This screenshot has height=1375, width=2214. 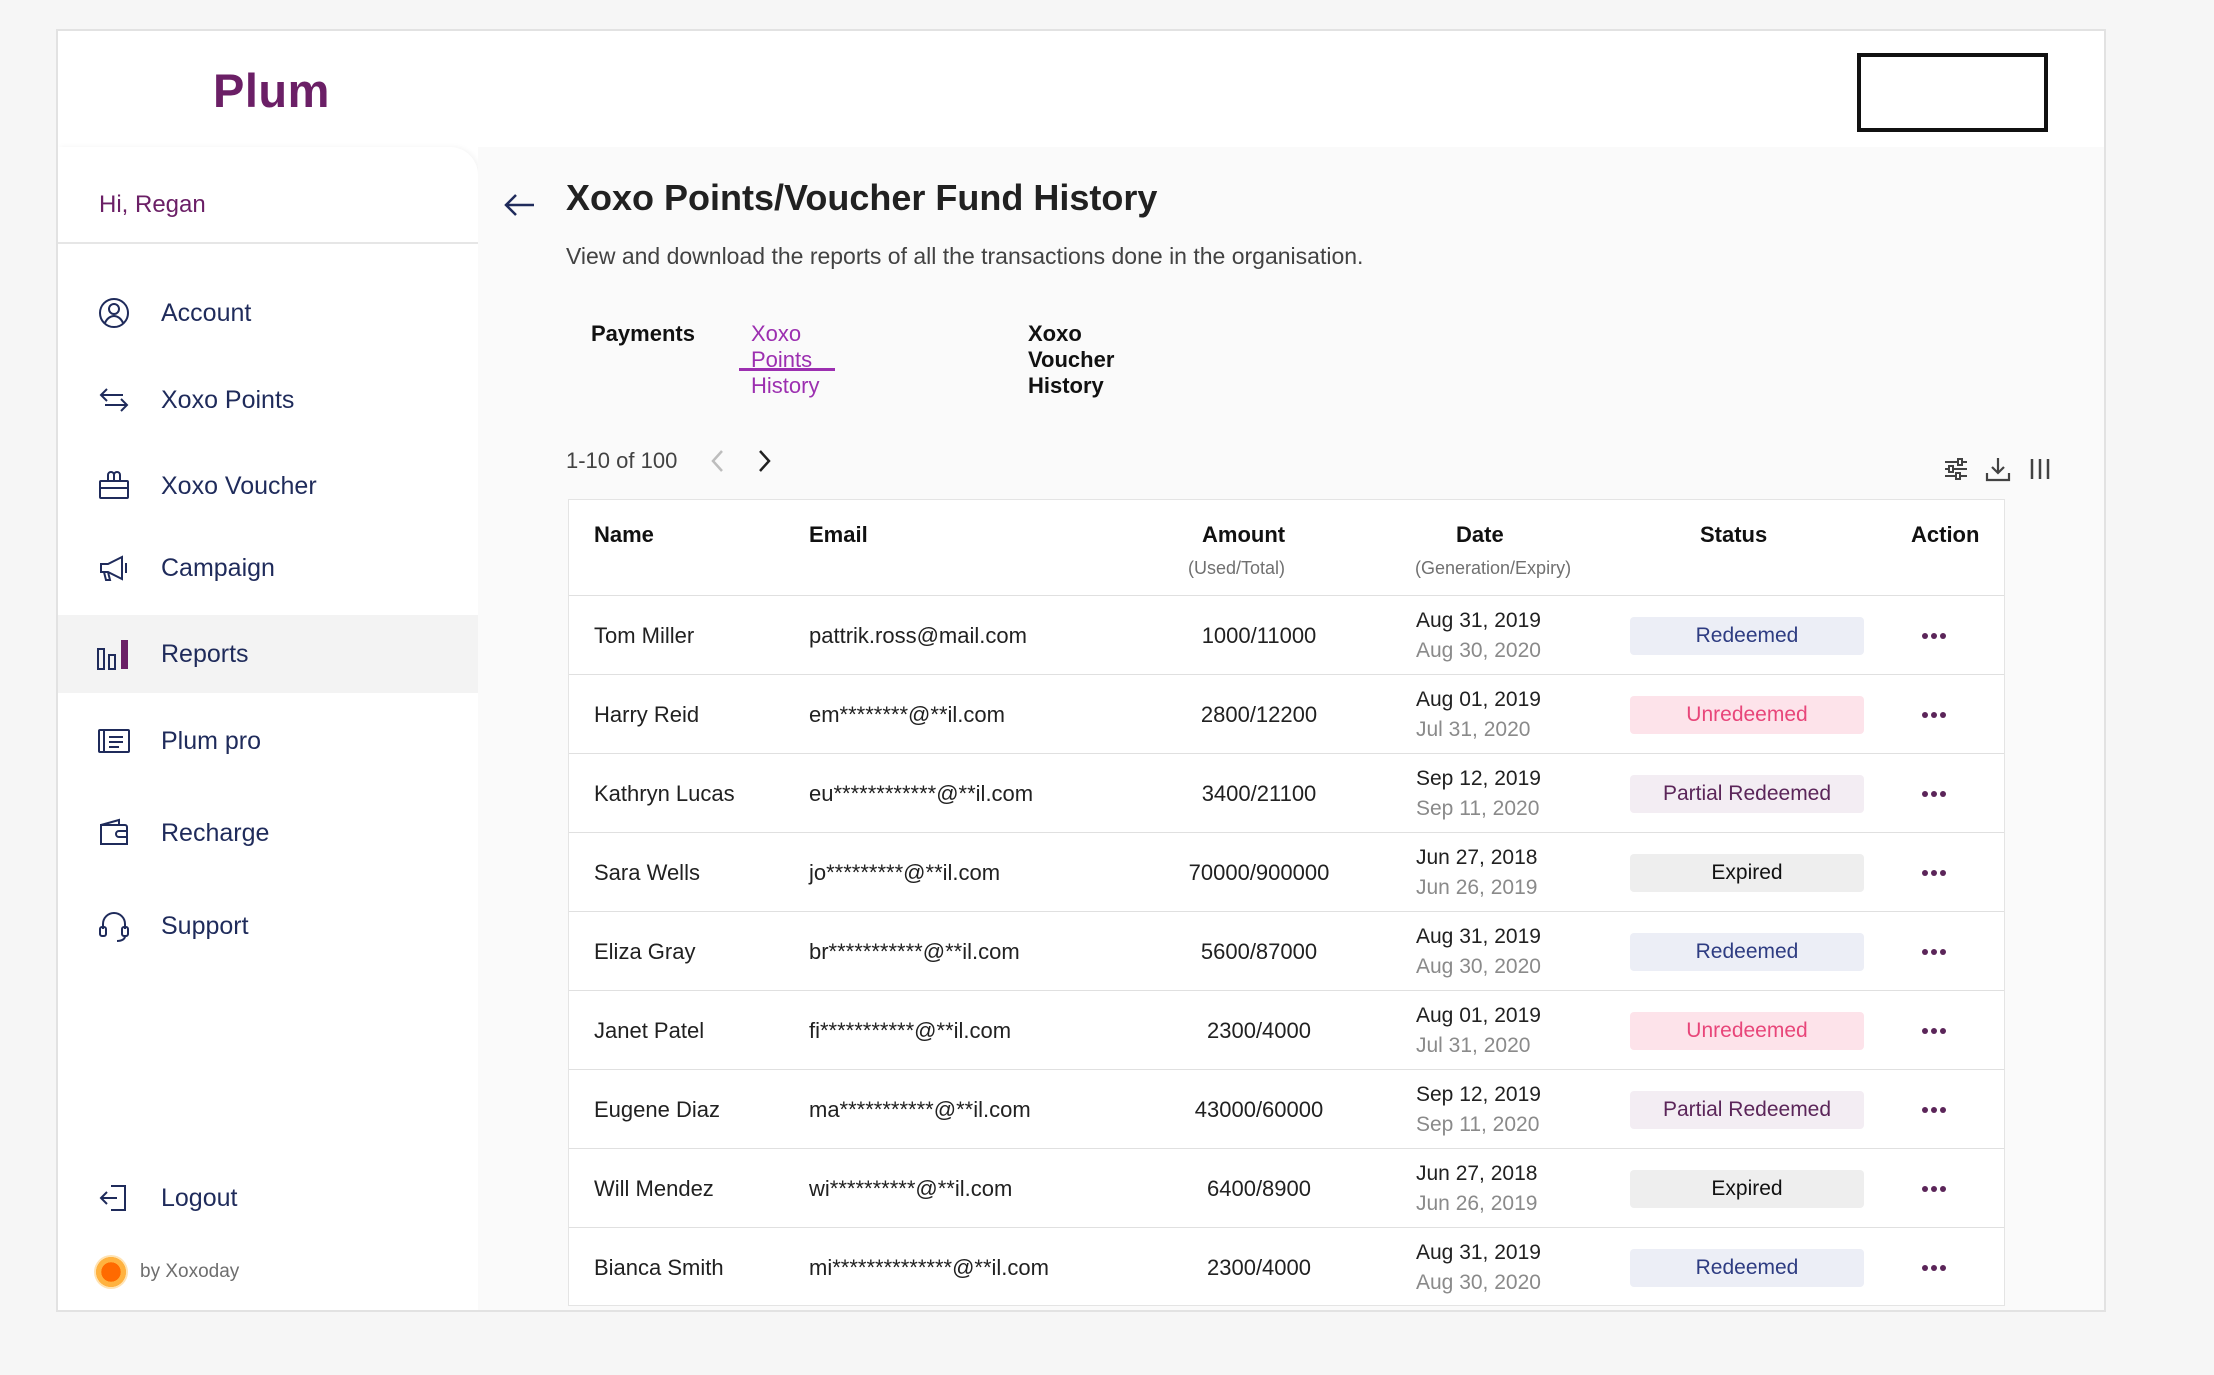 I want to click on row-email: ma***********@**il.com, so click(x=920, y=1109).